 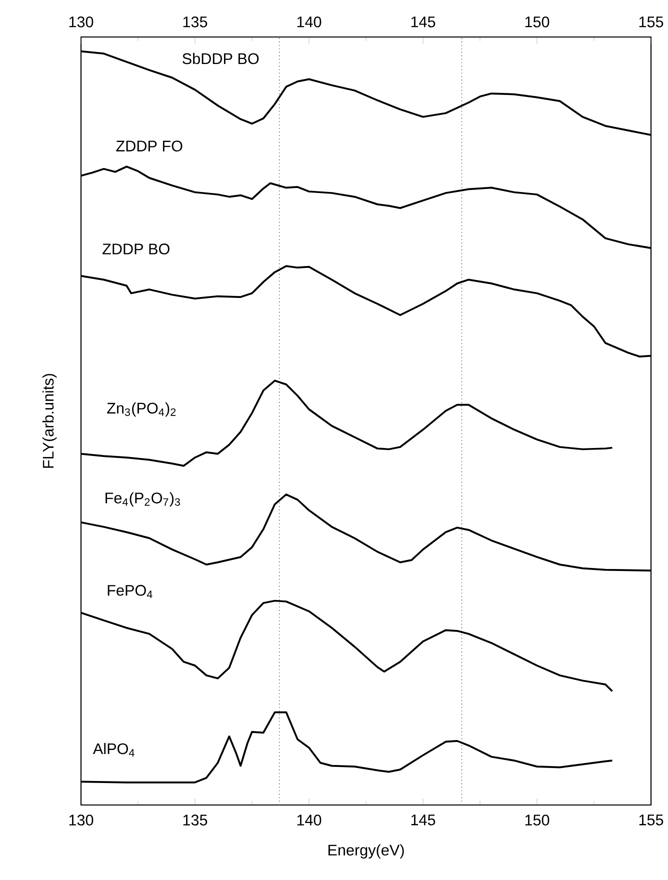 I want to click on x-tick-label: 135, so click(x=195, y=820).